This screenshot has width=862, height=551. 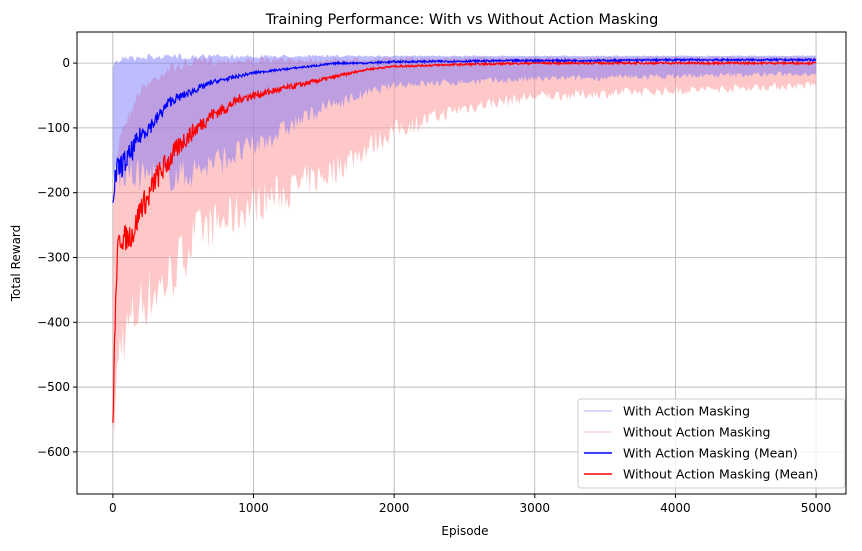 I want to click on x-axis-label: Episode, so click(x=464, y=531).